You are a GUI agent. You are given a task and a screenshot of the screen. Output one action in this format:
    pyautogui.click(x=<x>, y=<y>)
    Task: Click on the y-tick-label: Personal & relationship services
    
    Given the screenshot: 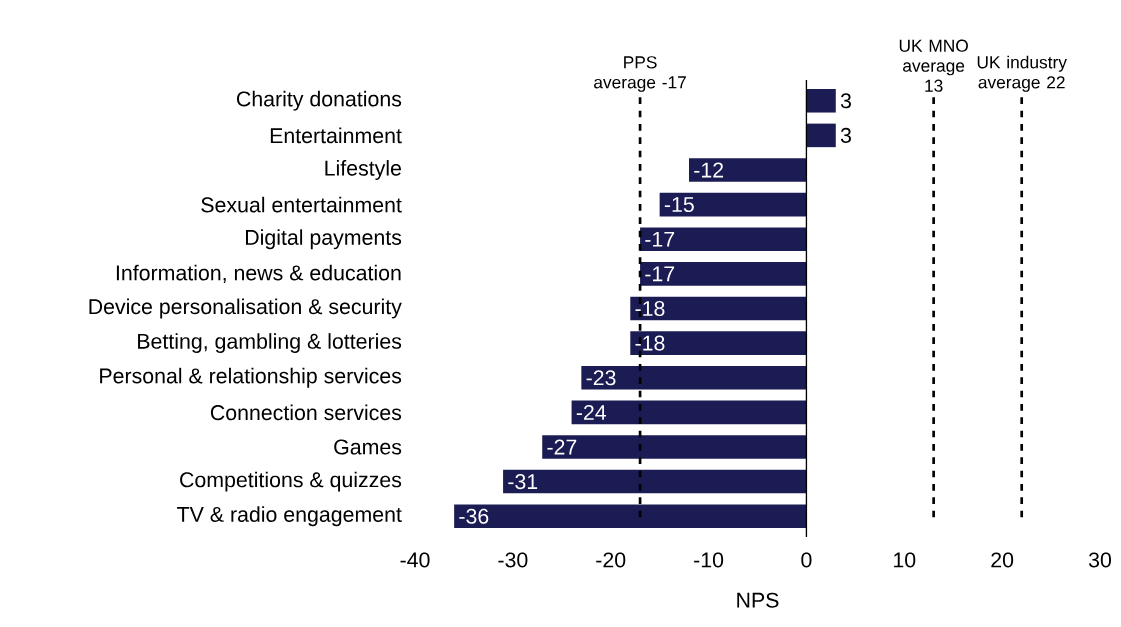 What is the action you would take?
    pyautogui.click(x=251, y=377)
    